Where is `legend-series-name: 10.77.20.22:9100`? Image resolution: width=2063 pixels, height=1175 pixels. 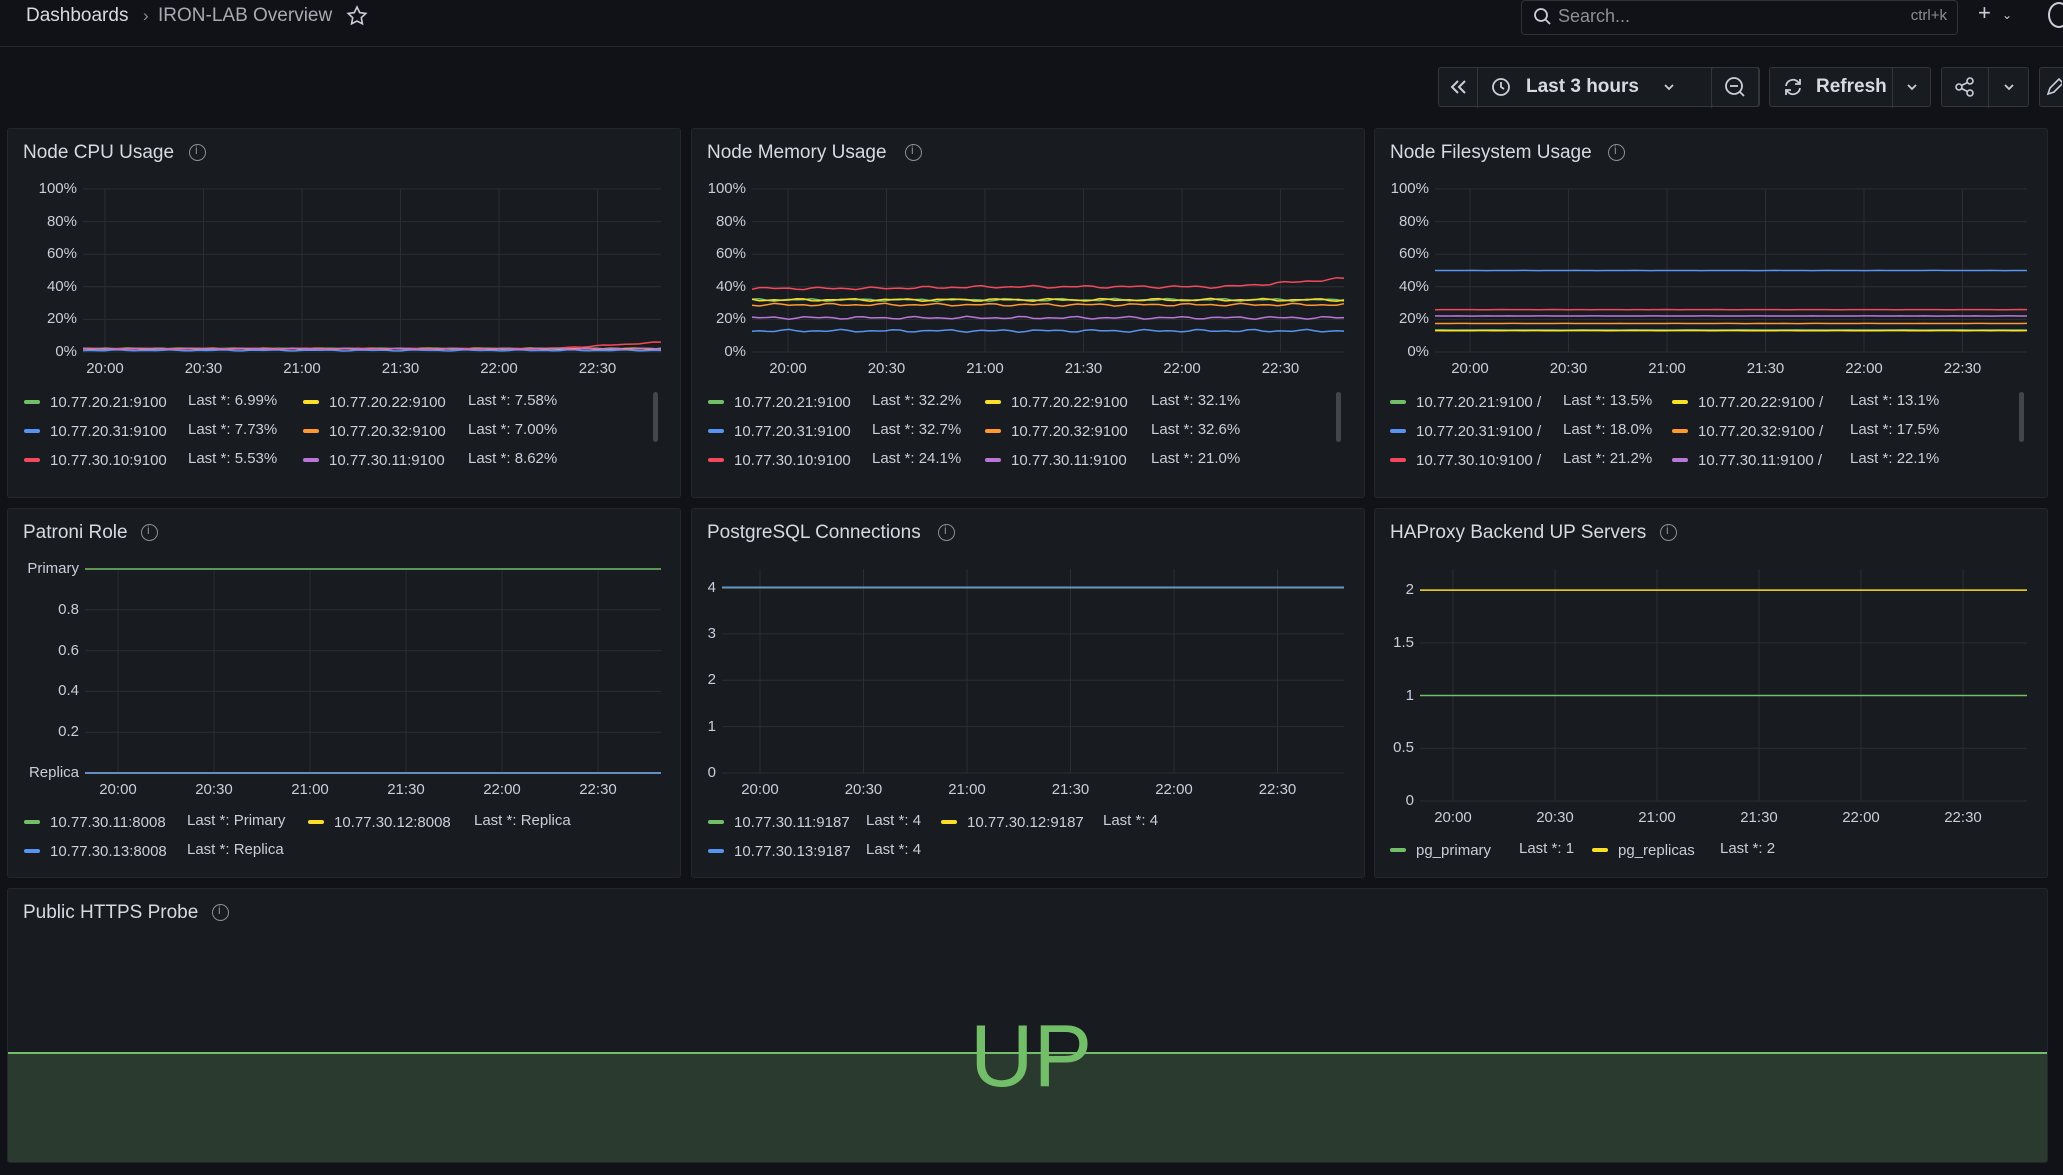 legend-series-name: 10.77.20.22:9100 is located at coordinates (1069, 402).